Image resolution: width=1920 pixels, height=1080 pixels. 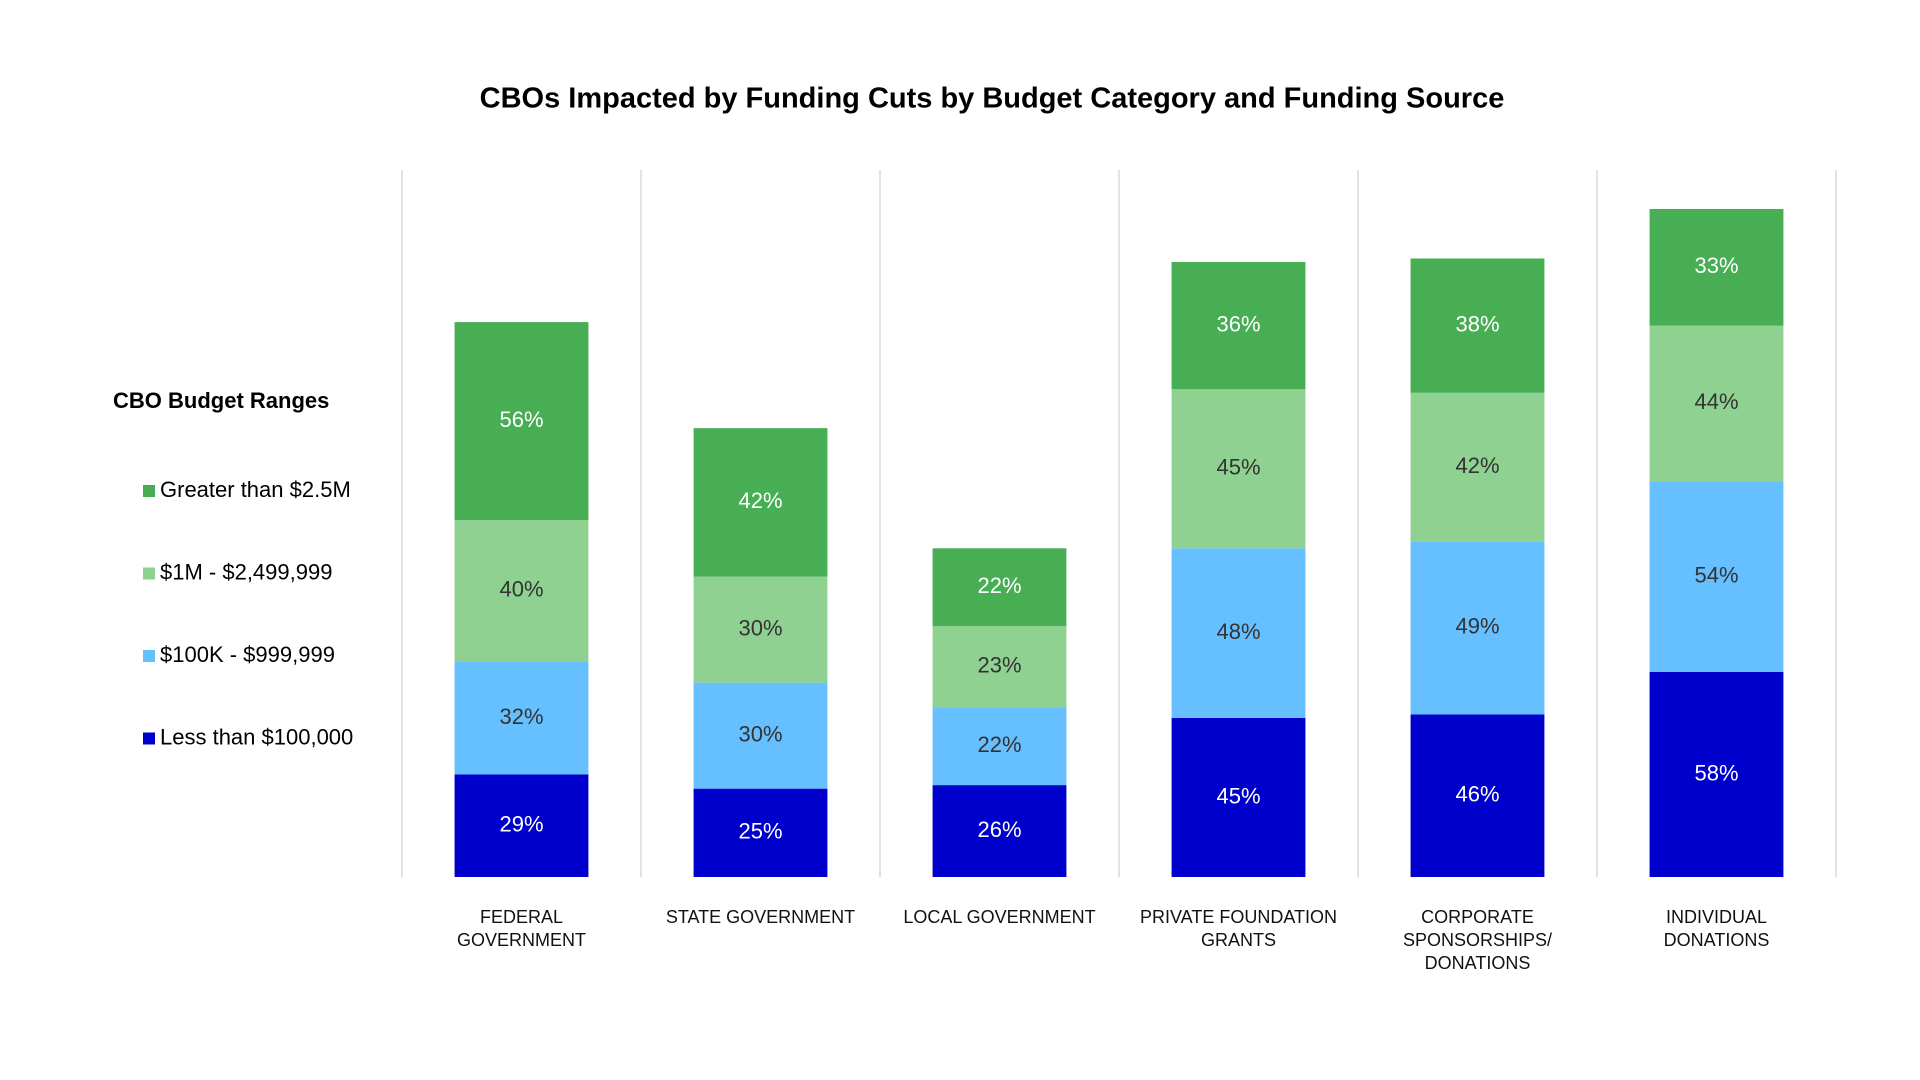 I want to click on value-label: 26%, so click(x=999, y=829).